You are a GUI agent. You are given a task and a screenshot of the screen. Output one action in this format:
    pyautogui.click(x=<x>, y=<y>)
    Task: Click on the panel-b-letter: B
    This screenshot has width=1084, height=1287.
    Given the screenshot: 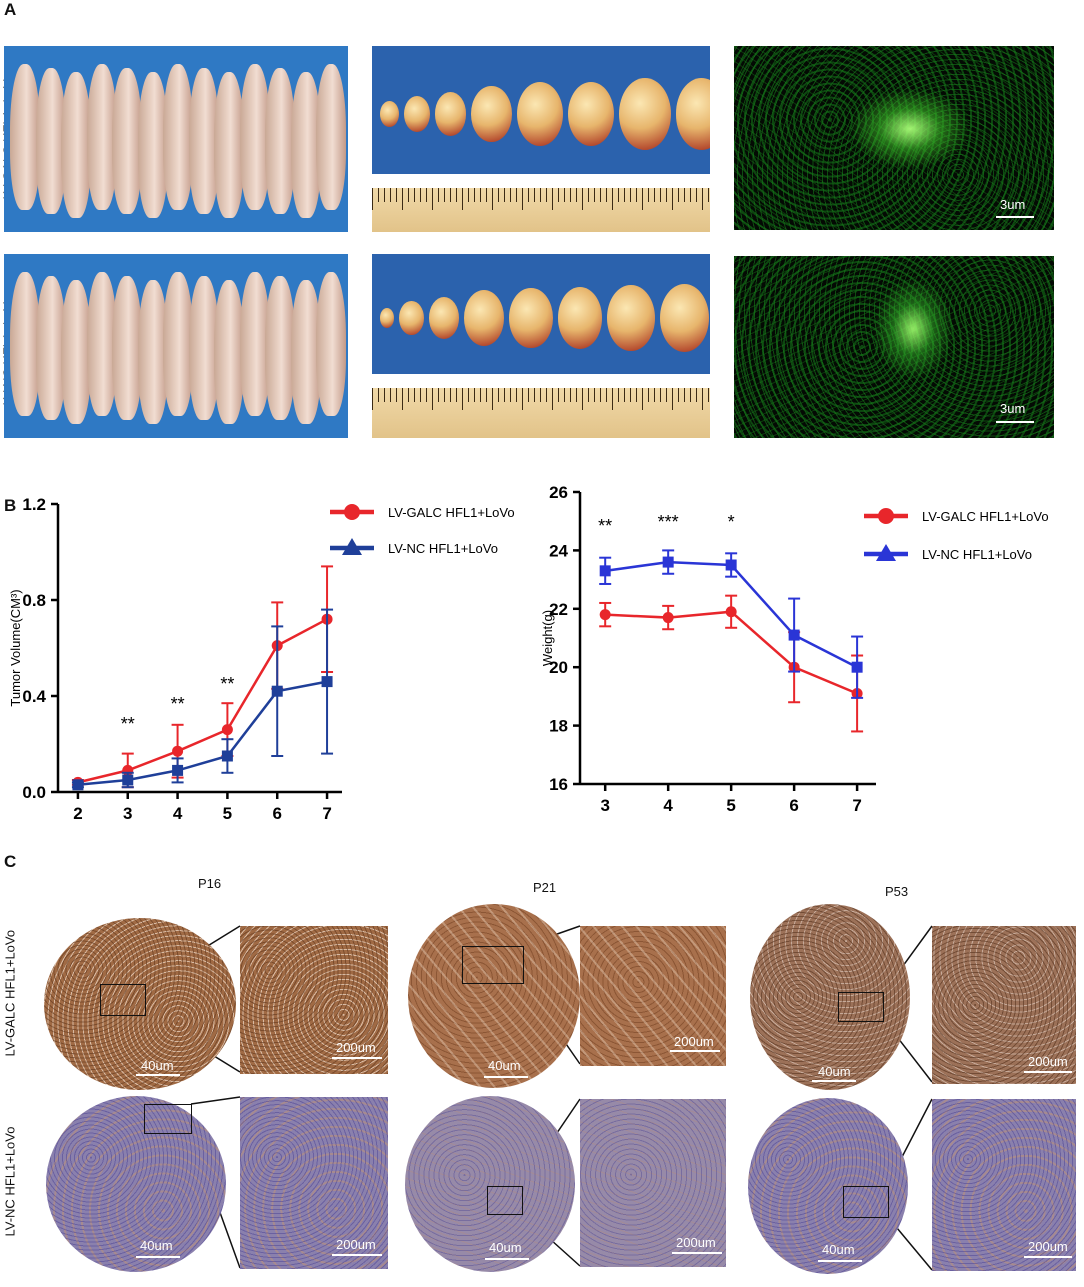 What is the action you would take?
    pyautogui.click(x=10, y=505)
    